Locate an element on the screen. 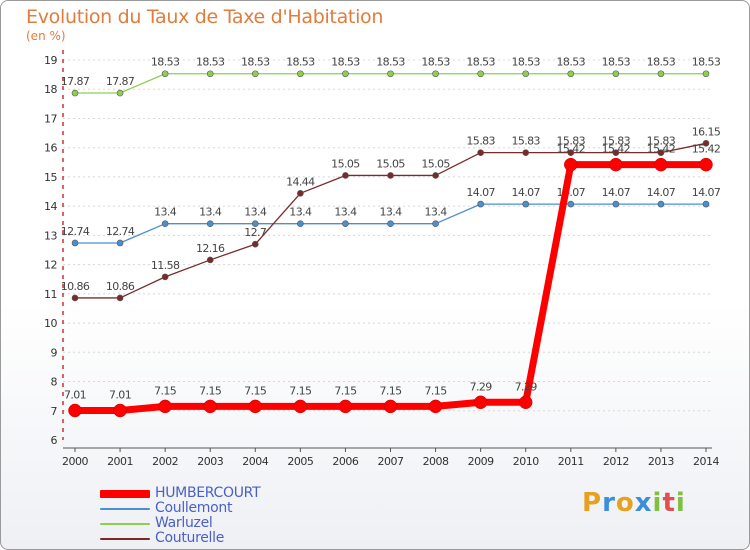 This screenshot has width=750, height=550. legend-label: Couturelle is located at coordinates (190, 538).